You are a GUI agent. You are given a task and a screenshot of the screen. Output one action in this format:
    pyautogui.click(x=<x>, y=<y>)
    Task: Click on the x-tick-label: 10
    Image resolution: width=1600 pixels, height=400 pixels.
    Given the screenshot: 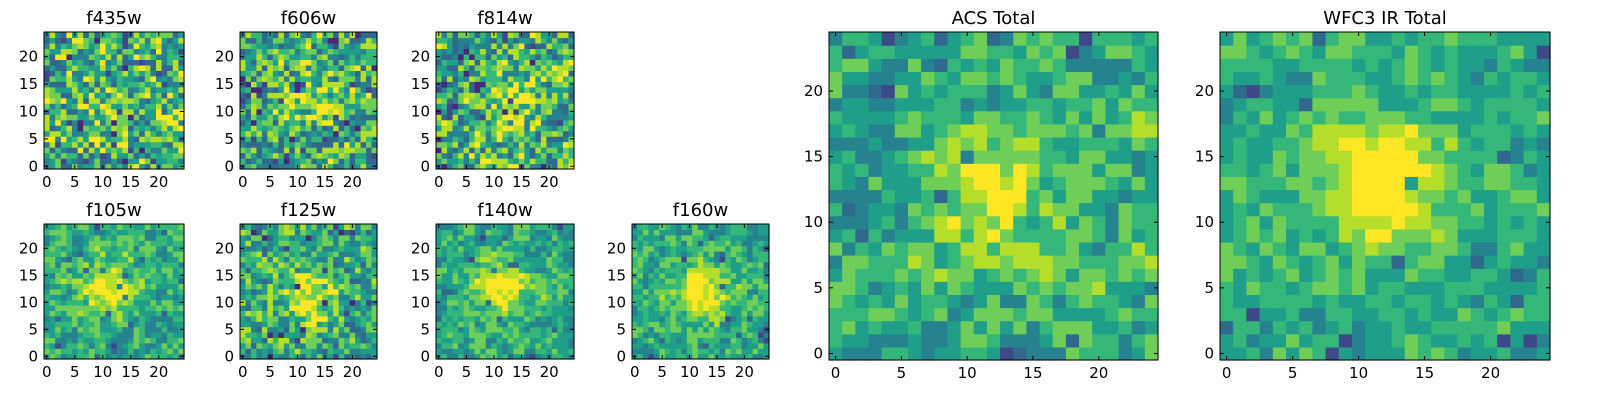 What is the action you would take?
    pyautogui.click(x=102, y=182)
    